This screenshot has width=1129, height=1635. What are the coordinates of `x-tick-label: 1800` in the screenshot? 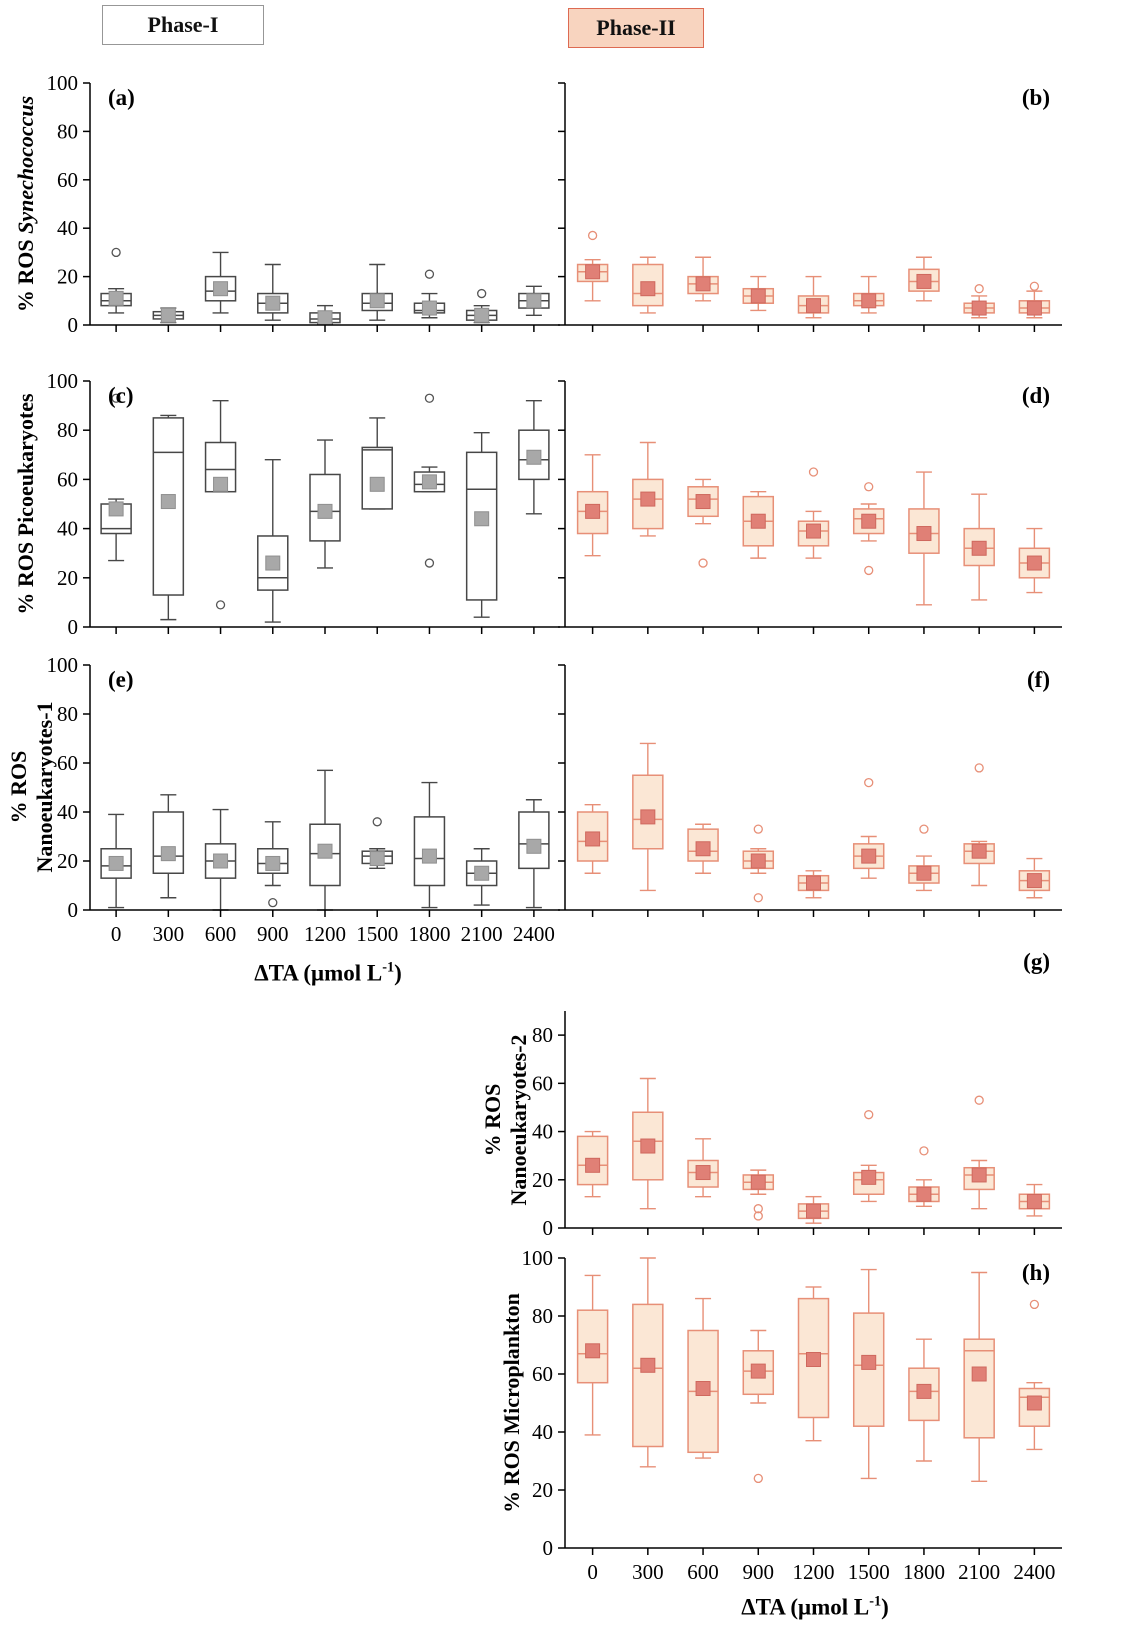 It's located at (924, 1572).